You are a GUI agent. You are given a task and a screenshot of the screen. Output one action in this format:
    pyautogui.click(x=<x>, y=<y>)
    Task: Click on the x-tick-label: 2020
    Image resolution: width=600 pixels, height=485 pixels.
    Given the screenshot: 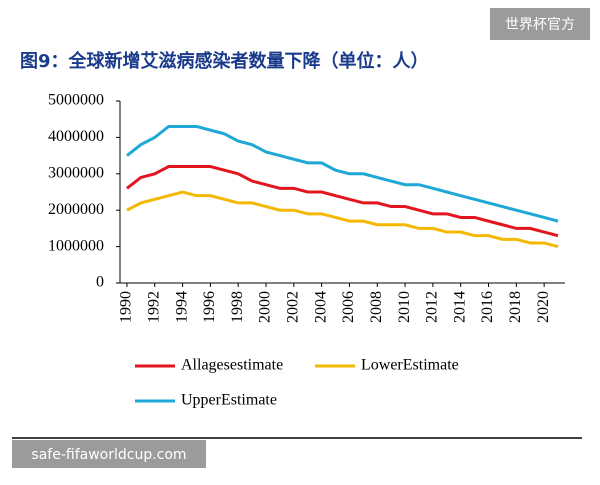 What is the action you would take?
    pyautogui.click(x=543, y=307)
    